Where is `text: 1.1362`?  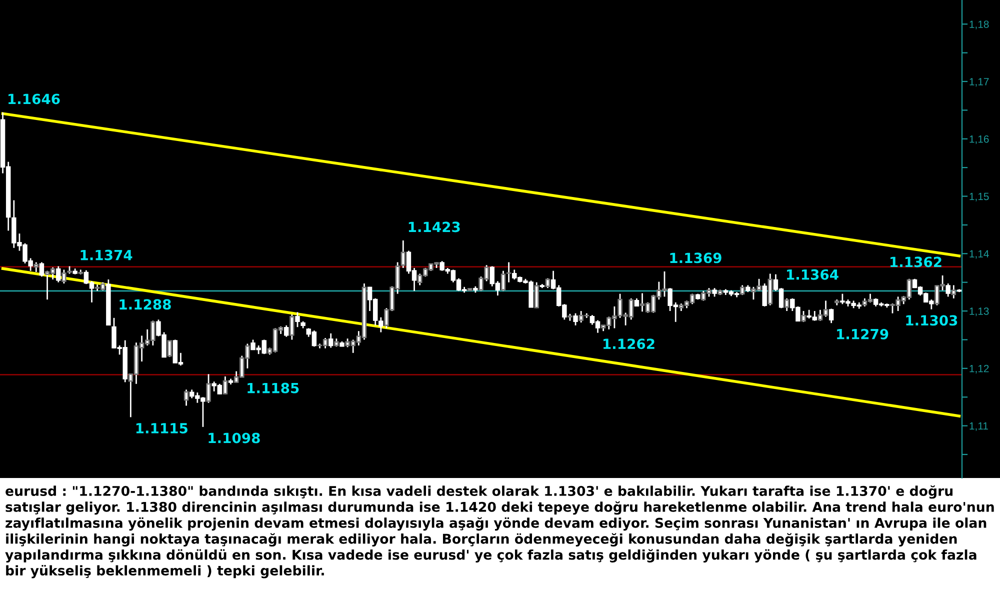 text: 1.1362 is located at coordinates (916, 262).